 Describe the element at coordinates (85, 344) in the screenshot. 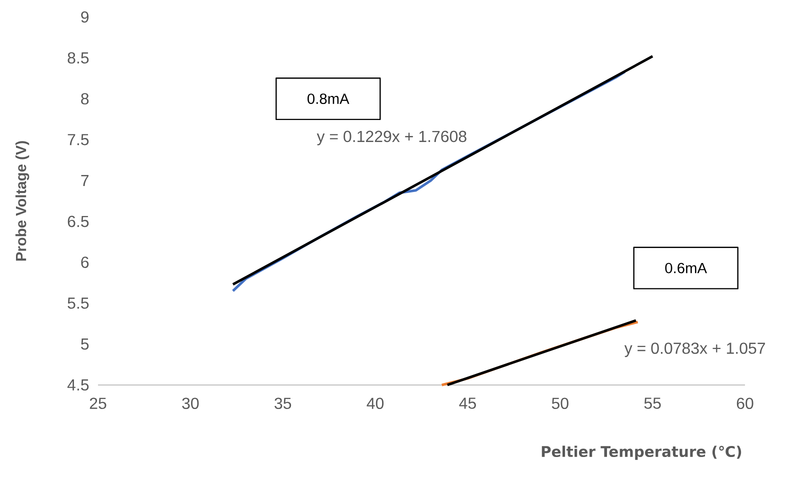

I see `y-tick-label: 5` at that location.